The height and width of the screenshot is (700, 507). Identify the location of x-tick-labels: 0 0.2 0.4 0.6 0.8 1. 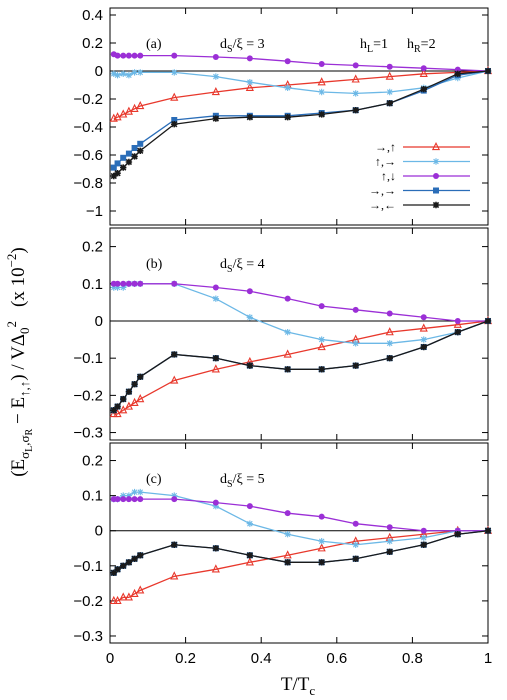
(299, 658).